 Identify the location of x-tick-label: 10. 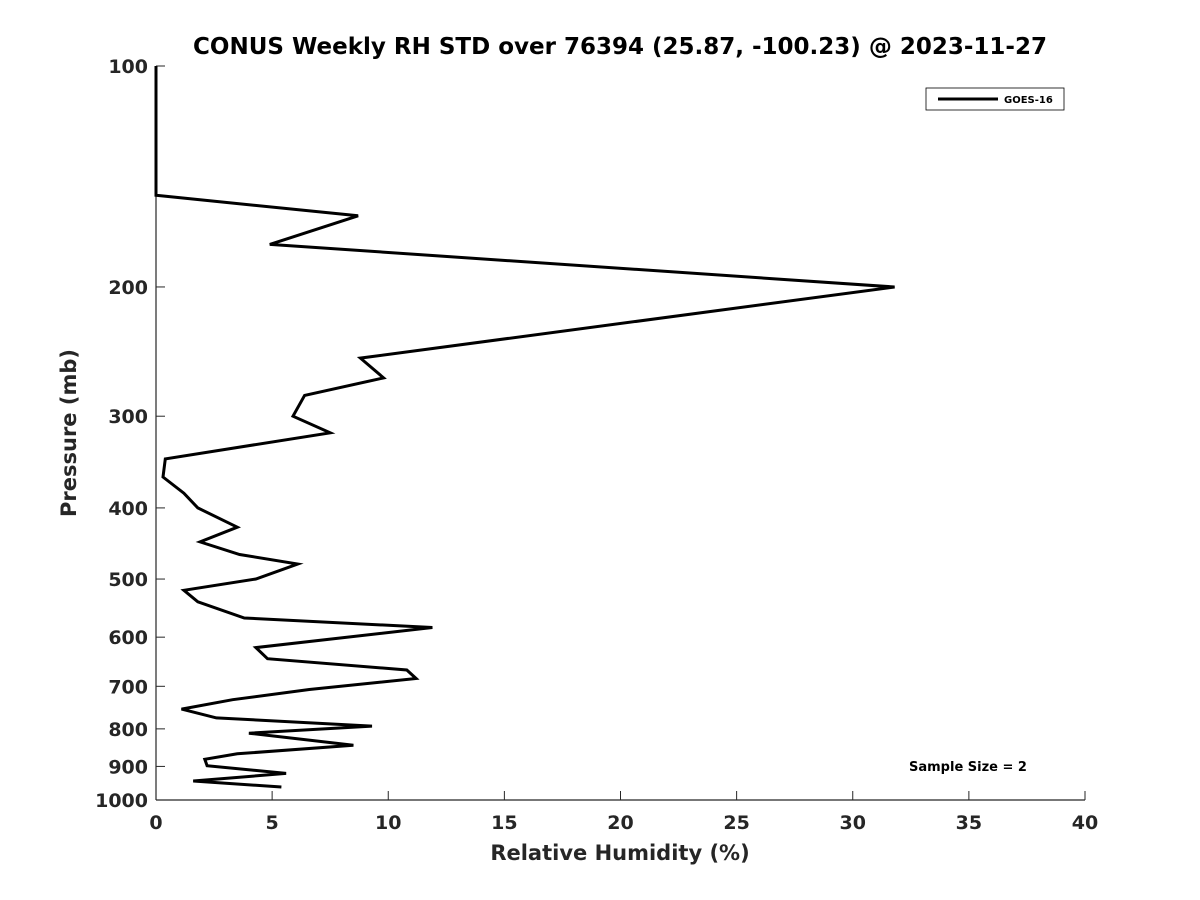
(388, 823).